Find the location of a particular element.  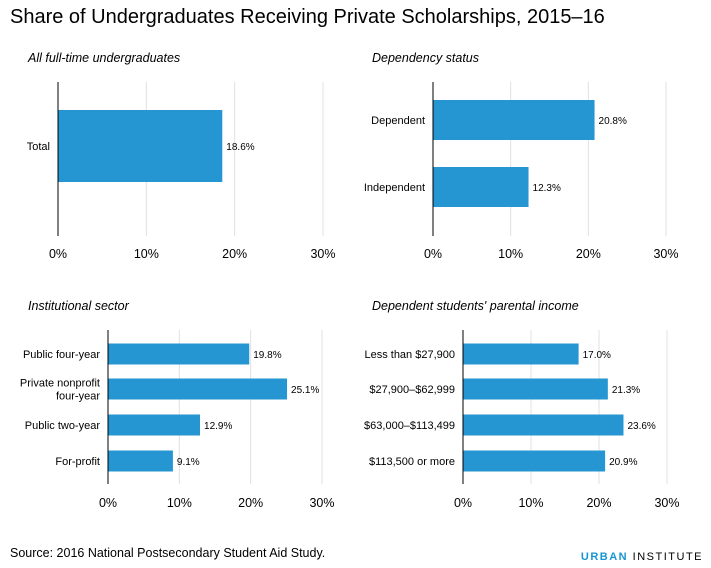

data-label: 12.3% is located at coordinates (547, 188).